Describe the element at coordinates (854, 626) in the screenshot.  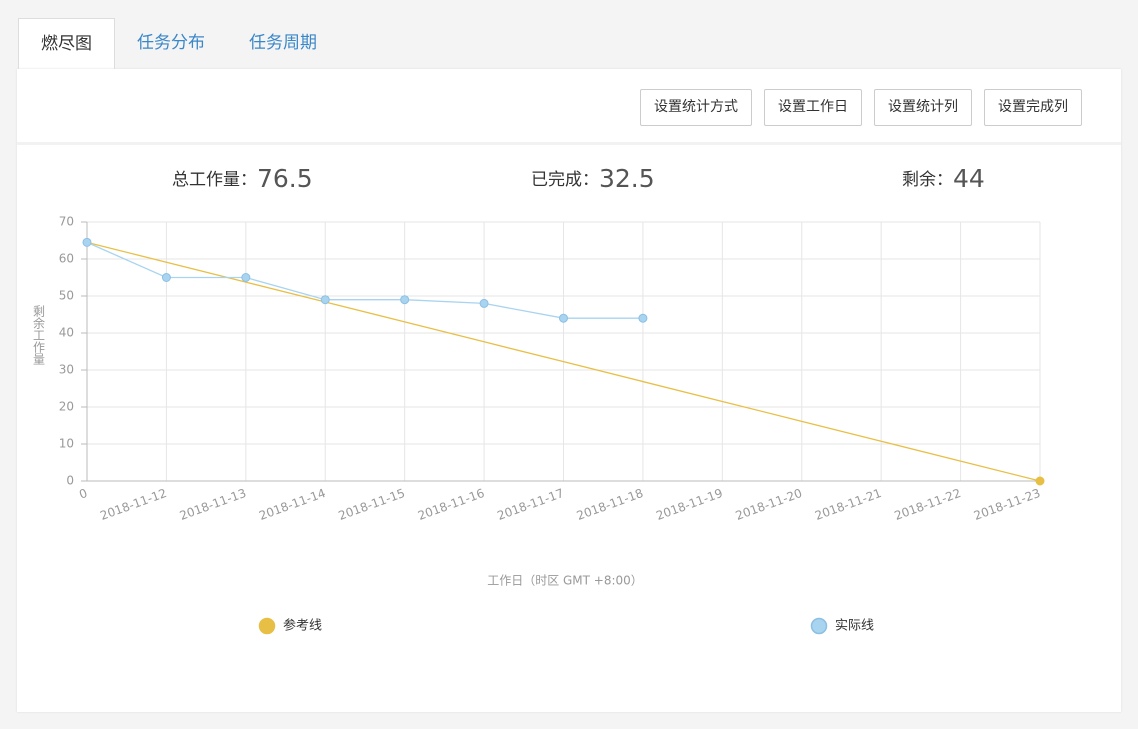
I see `legend-label: 实际线` at that location.